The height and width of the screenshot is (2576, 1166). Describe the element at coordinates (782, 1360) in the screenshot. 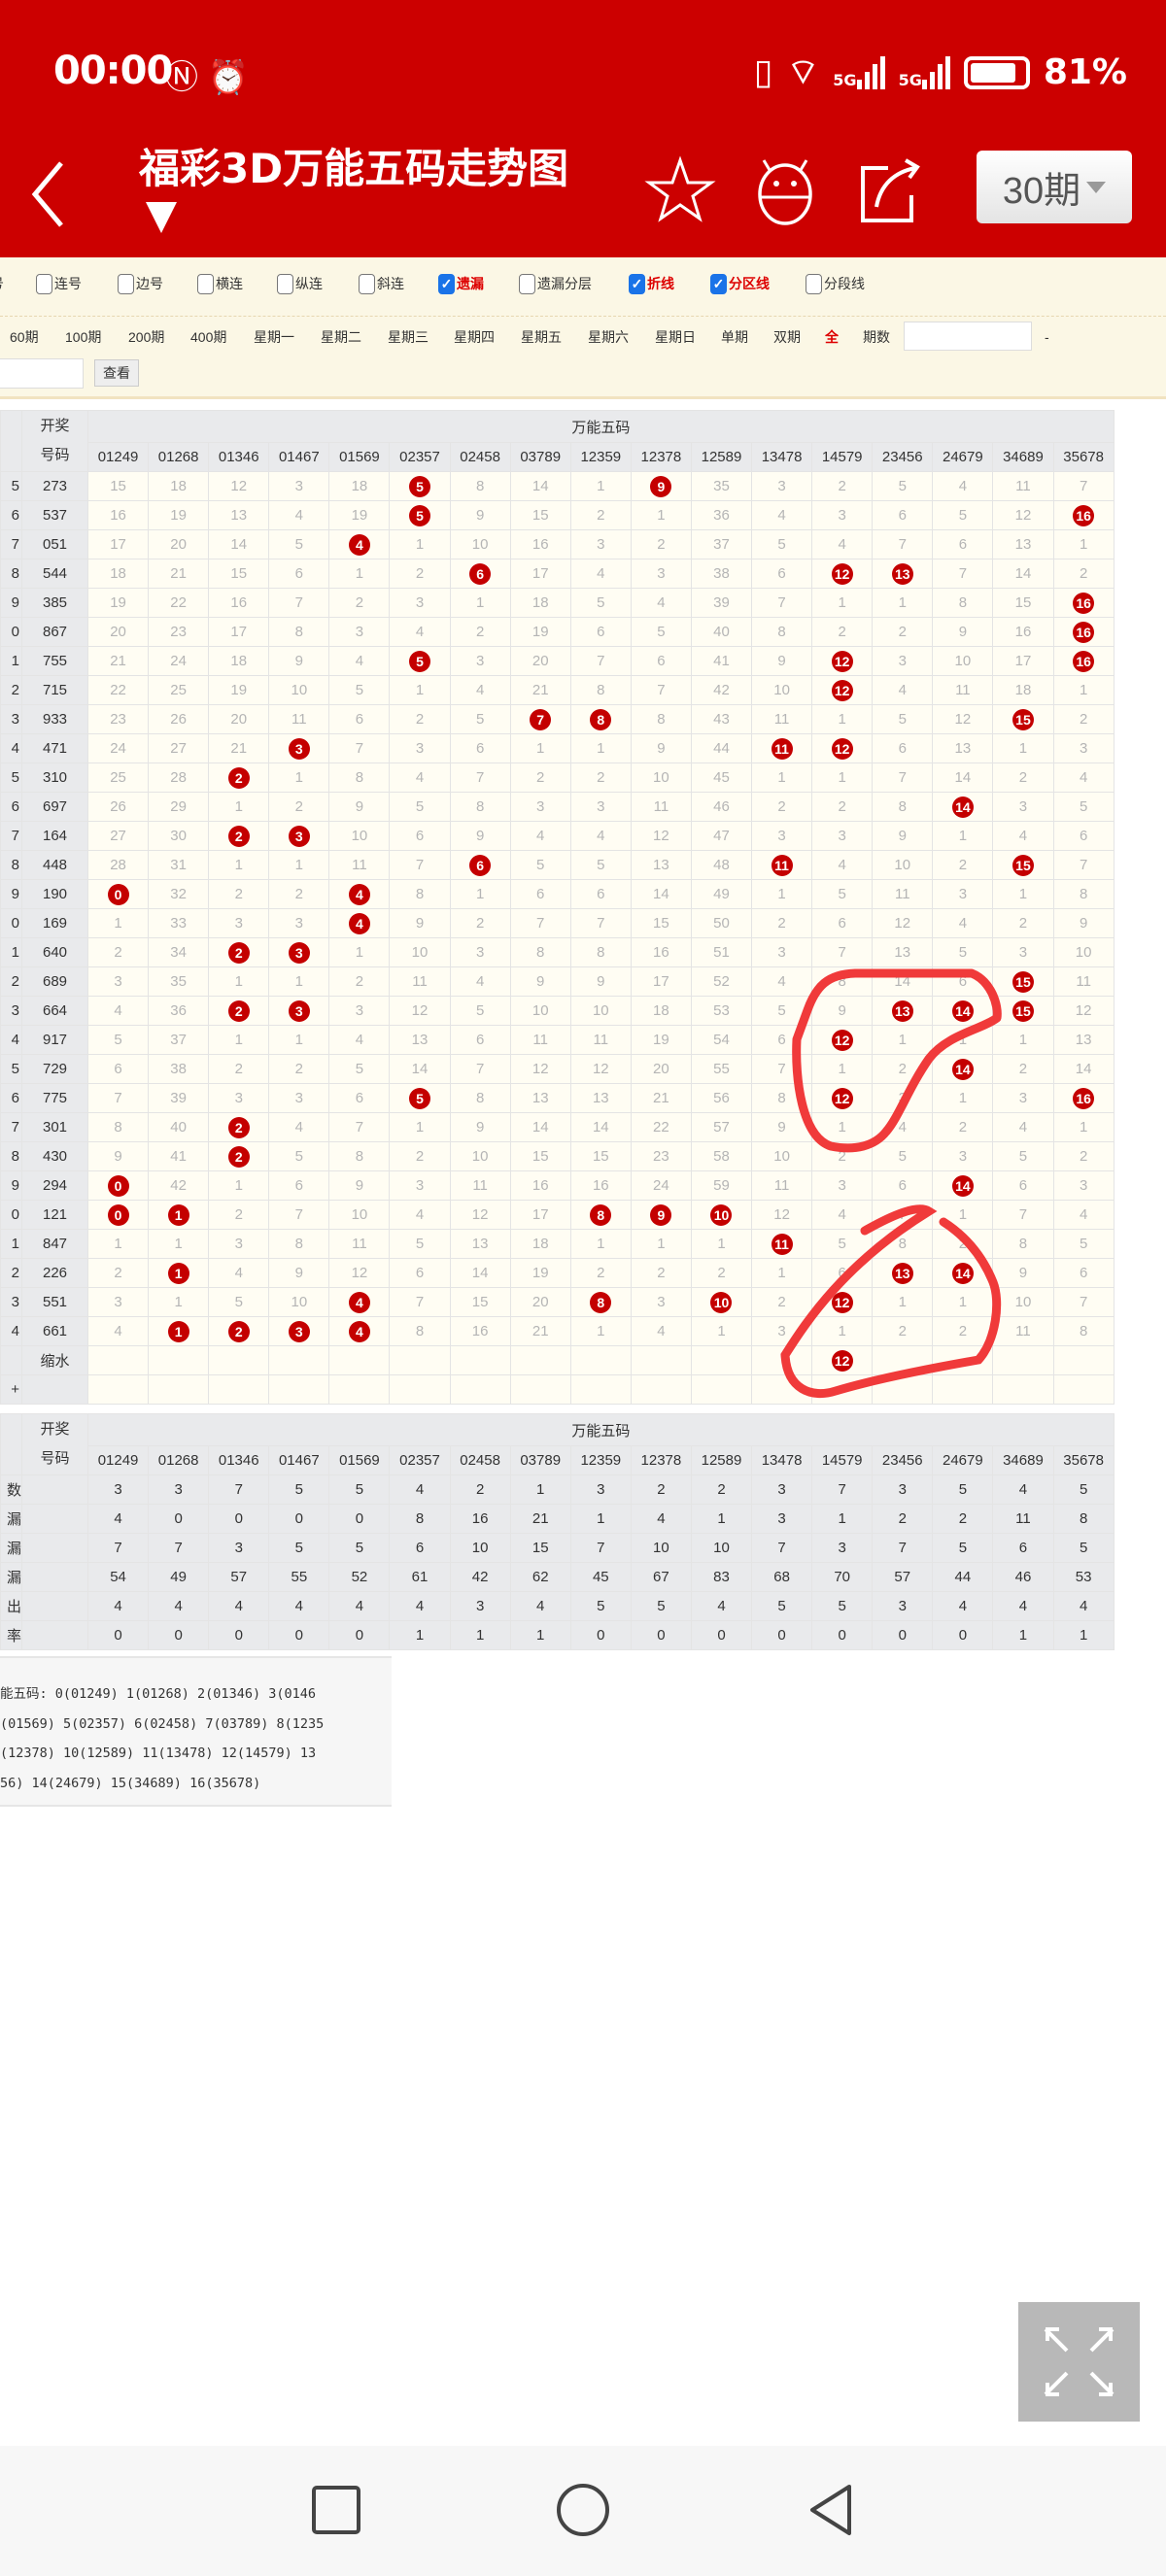

I see `shrink-cell` at that location.